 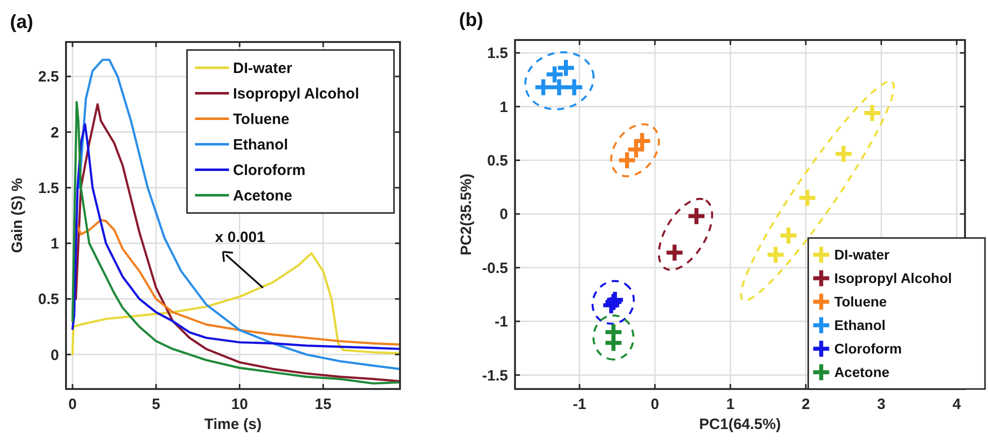 What do you see at coordinates (323, 404) in the screenshot?
I see `x-tick-label: 15` at bounding box center [323, 404].